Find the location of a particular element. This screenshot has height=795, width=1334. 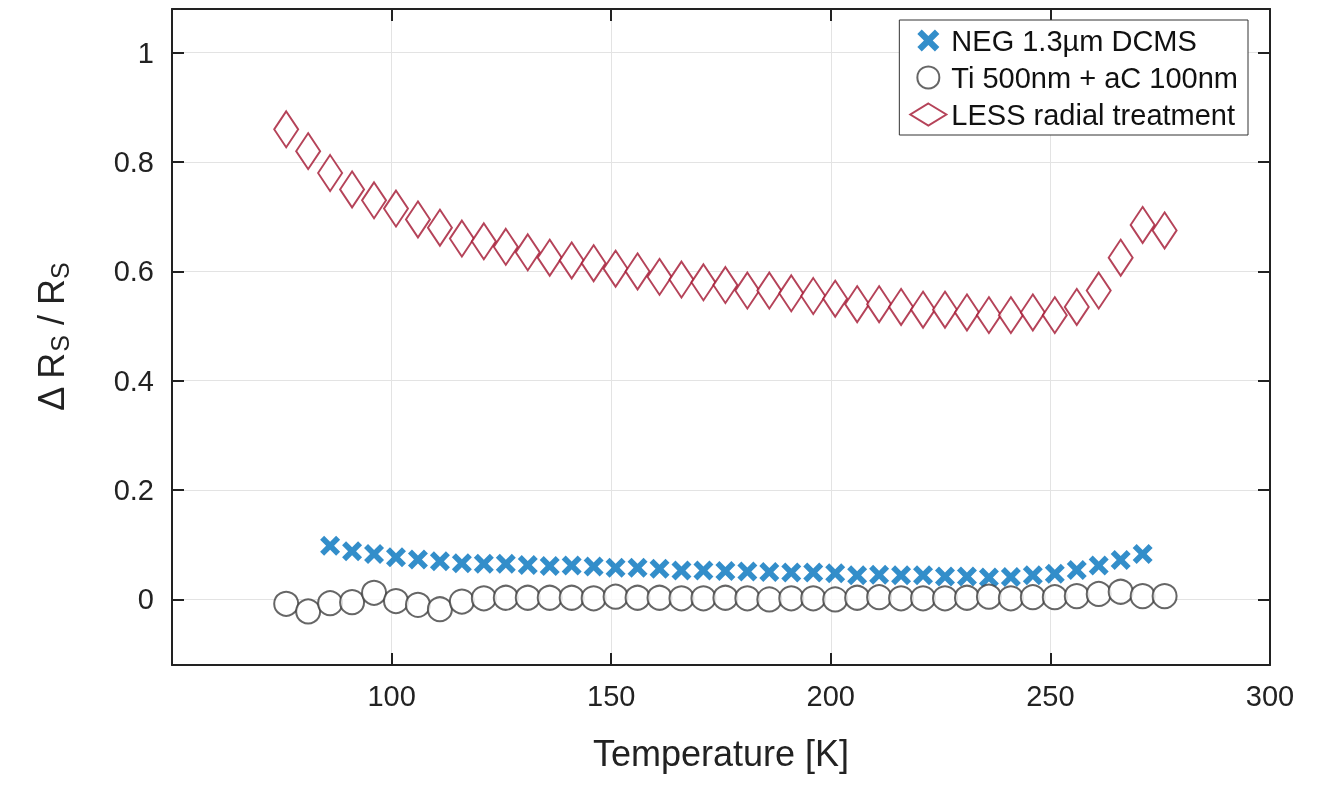

x-tick-label: 100 is located at coordinates (391, 695).